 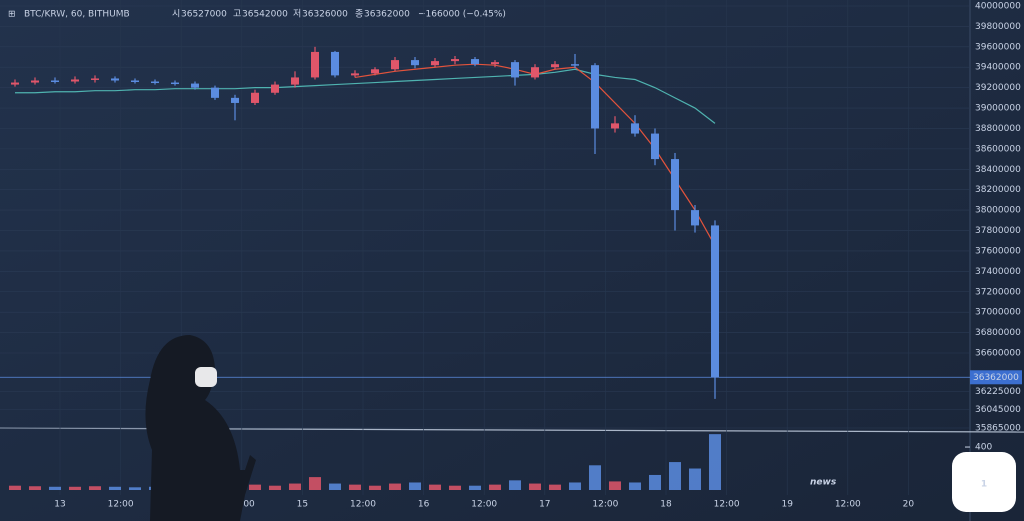 I want to click on y-tick-label: 39000000, so click(x=998, y=109).